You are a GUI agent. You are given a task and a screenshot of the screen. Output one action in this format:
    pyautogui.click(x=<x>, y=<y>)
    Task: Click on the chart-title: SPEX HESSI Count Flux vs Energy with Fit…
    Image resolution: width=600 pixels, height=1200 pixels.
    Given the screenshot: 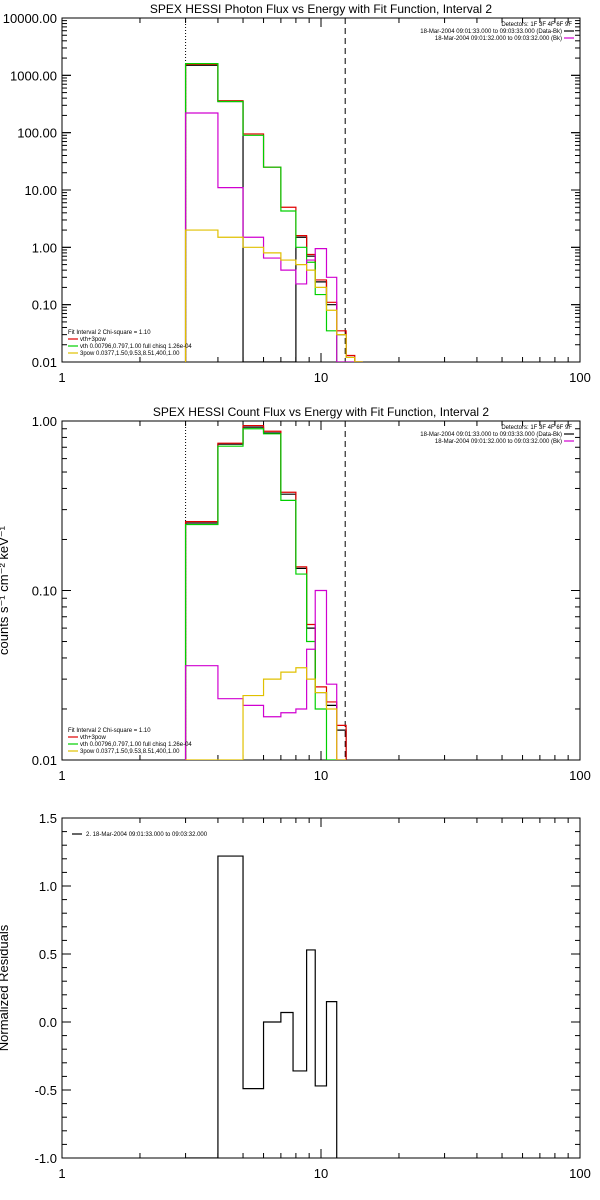 What is the action you would take?
    pyautogui.click(x=321, y=412)
    